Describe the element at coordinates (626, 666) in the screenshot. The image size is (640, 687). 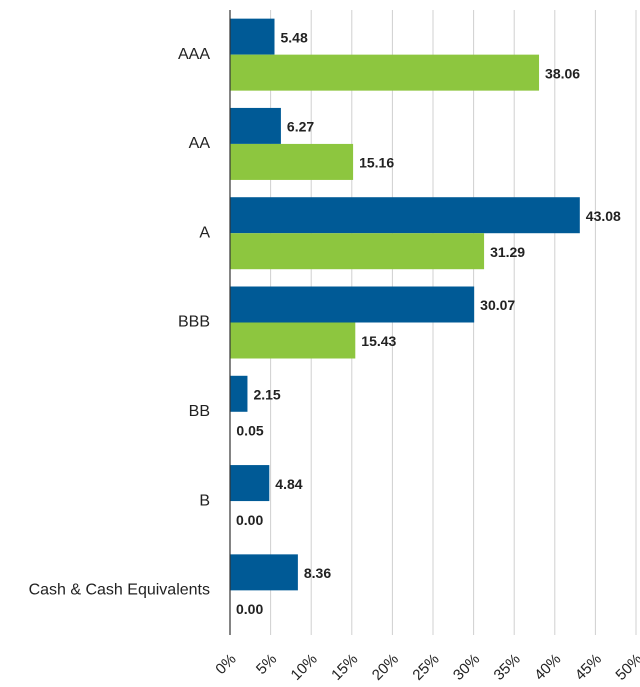
I see `x-tick-label: 50%` at that location.